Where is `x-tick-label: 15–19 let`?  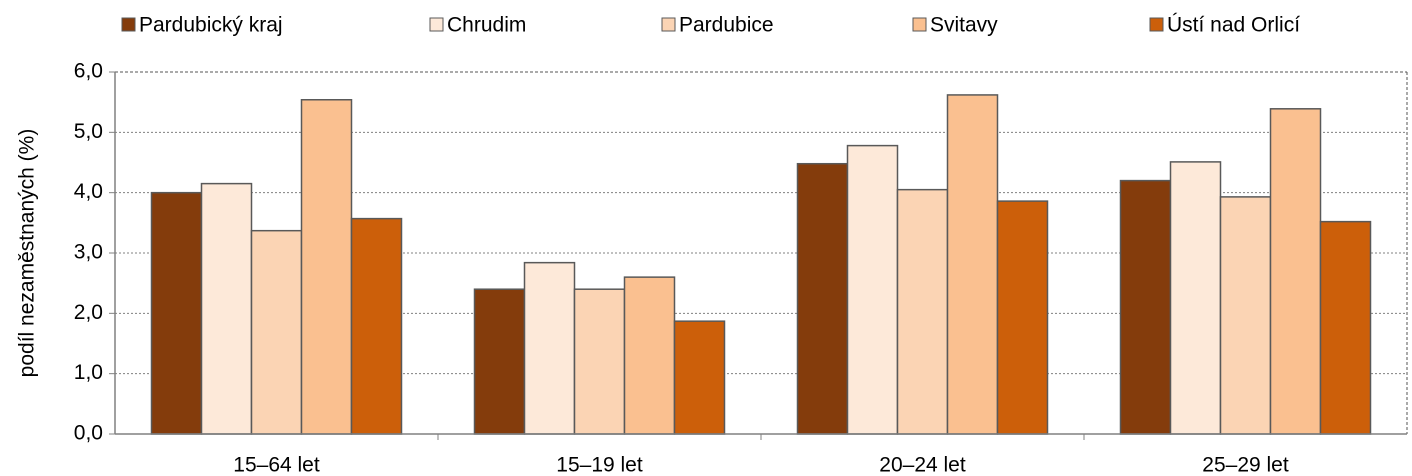 x-tick-label: 15–19 let is located at coordinates (599, 465).